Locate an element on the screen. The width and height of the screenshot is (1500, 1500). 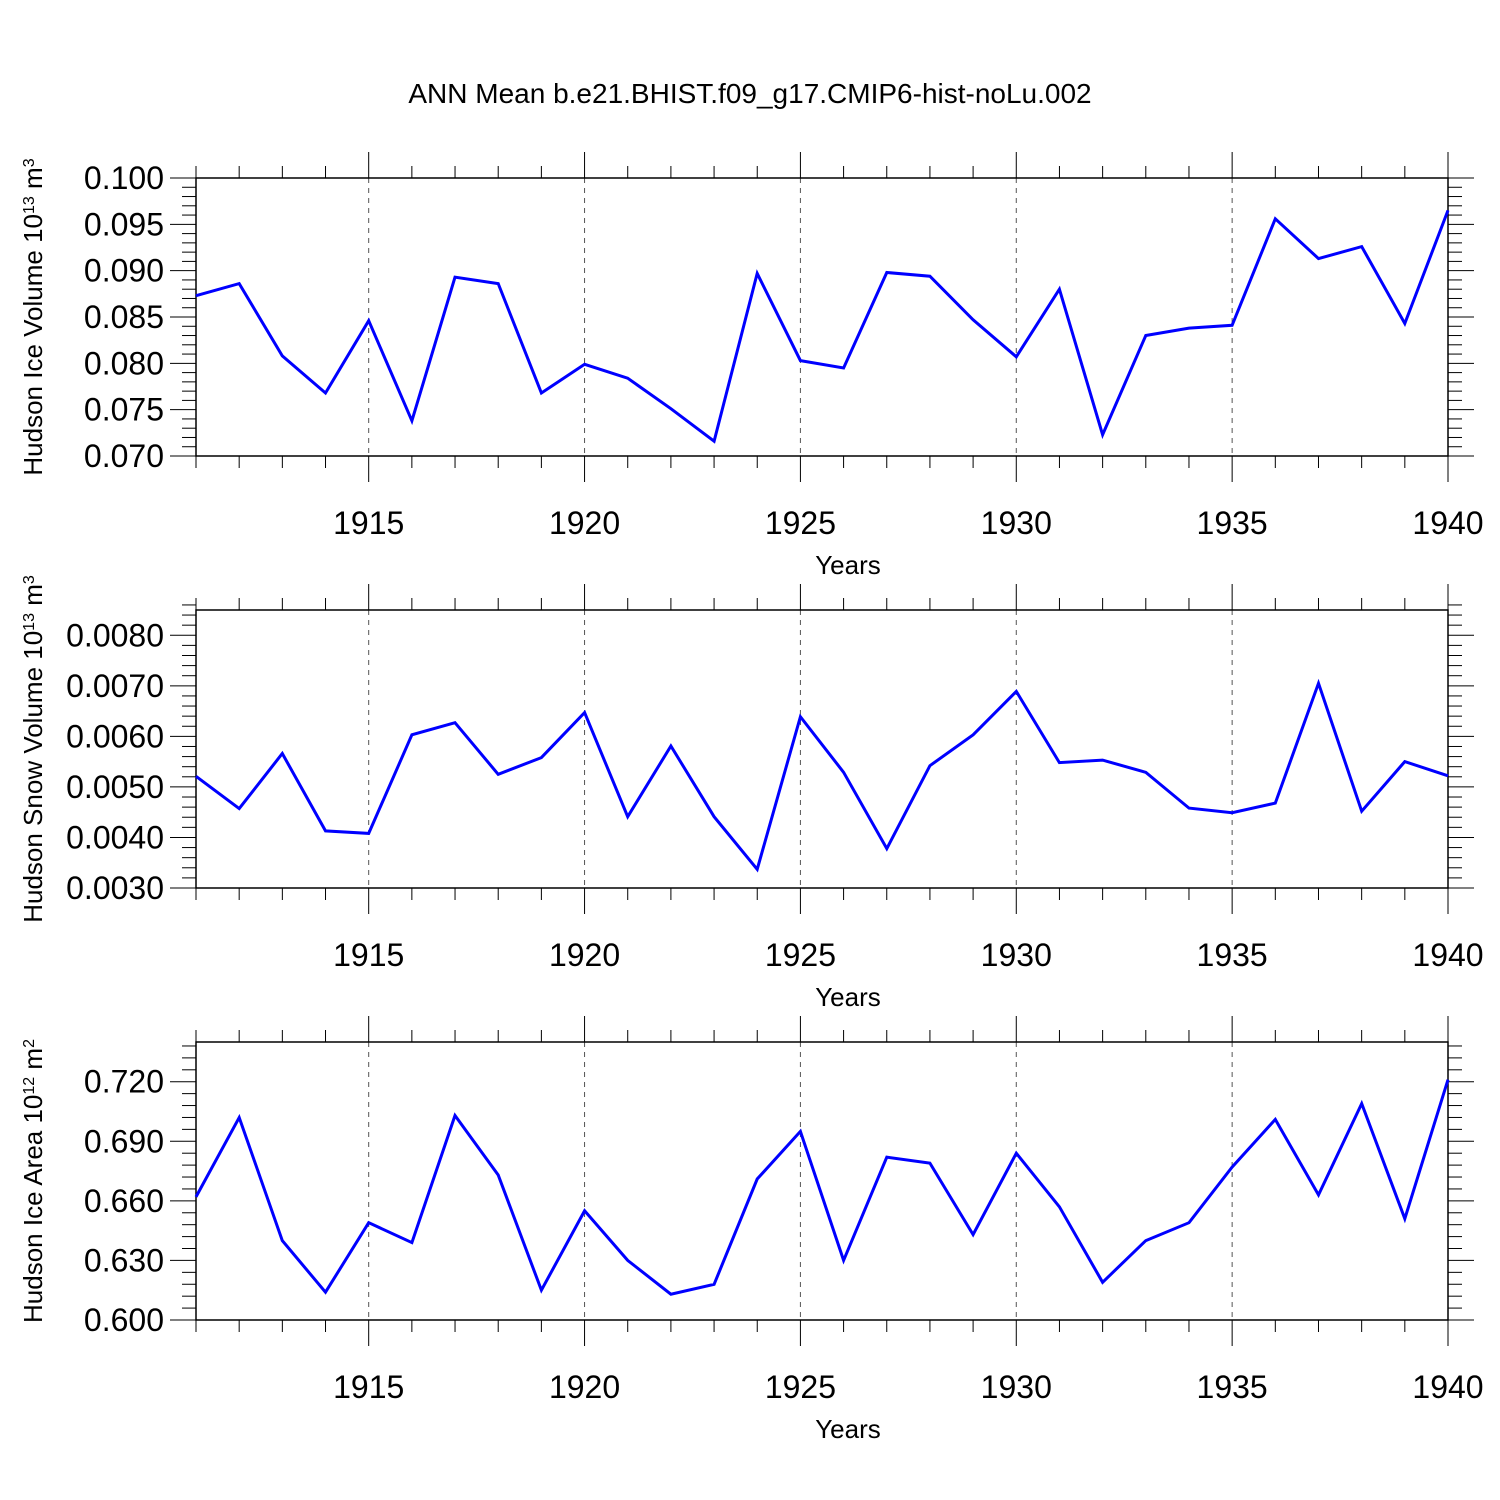
x-tick-label: 1935 is located at coordinates (1232, 523).